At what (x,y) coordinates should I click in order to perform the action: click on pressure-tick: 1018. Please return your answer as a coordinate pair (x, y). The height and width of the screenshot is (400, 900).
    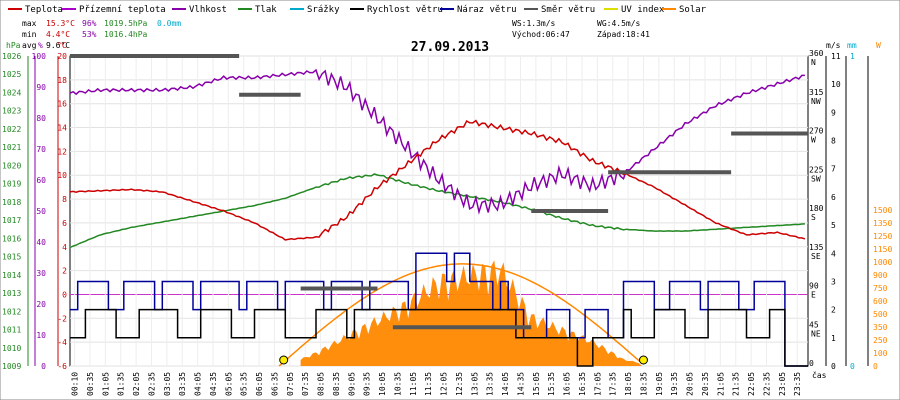
    Looking at the image, I should click on (11, 202).